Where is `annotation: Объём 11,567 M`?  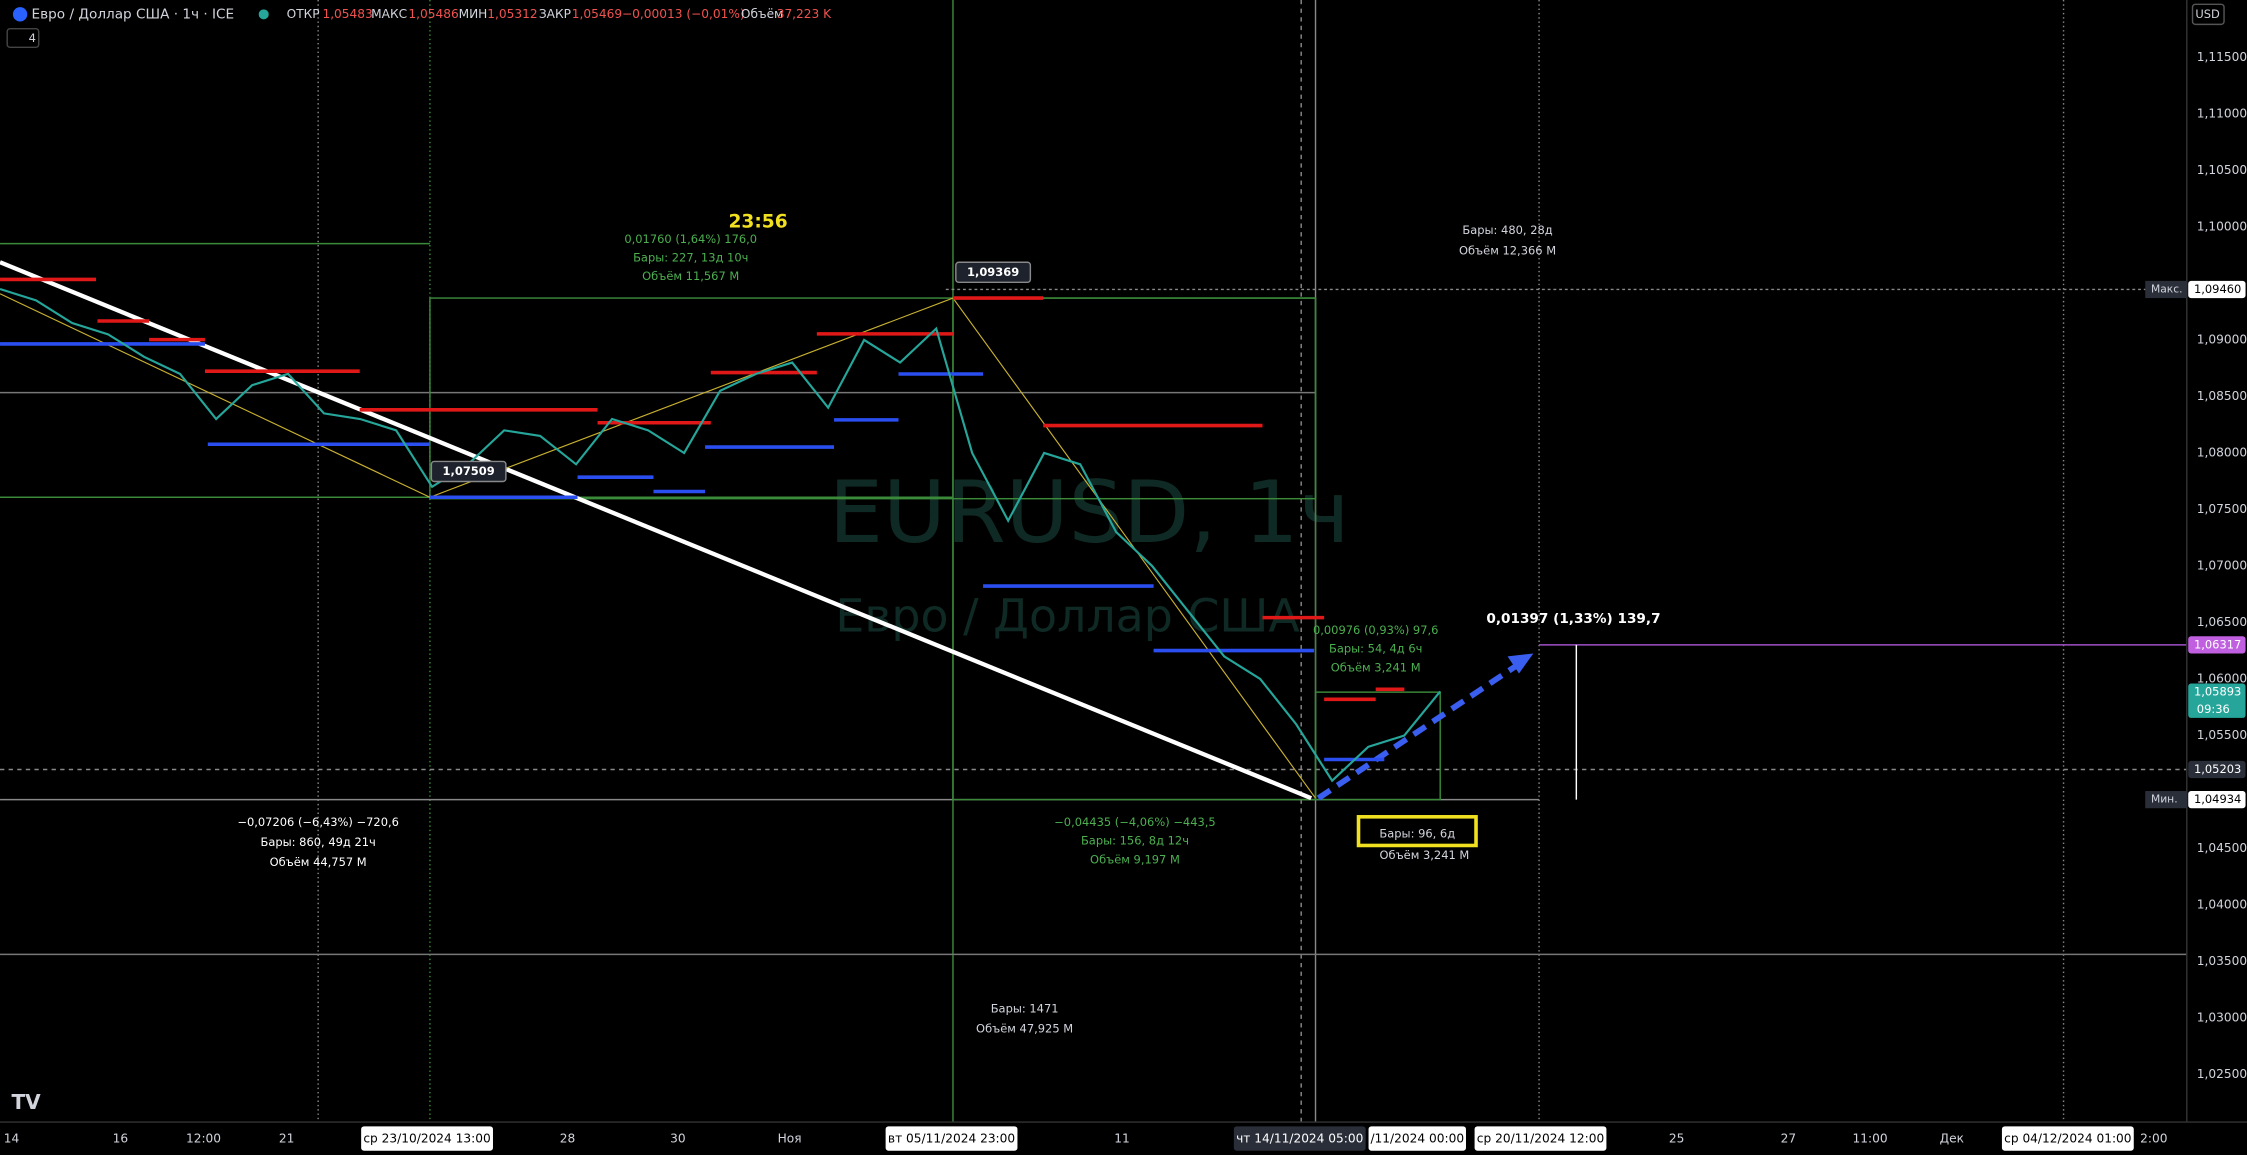 annotation: Объём 11,567 M is located at coordinates (690, 276).